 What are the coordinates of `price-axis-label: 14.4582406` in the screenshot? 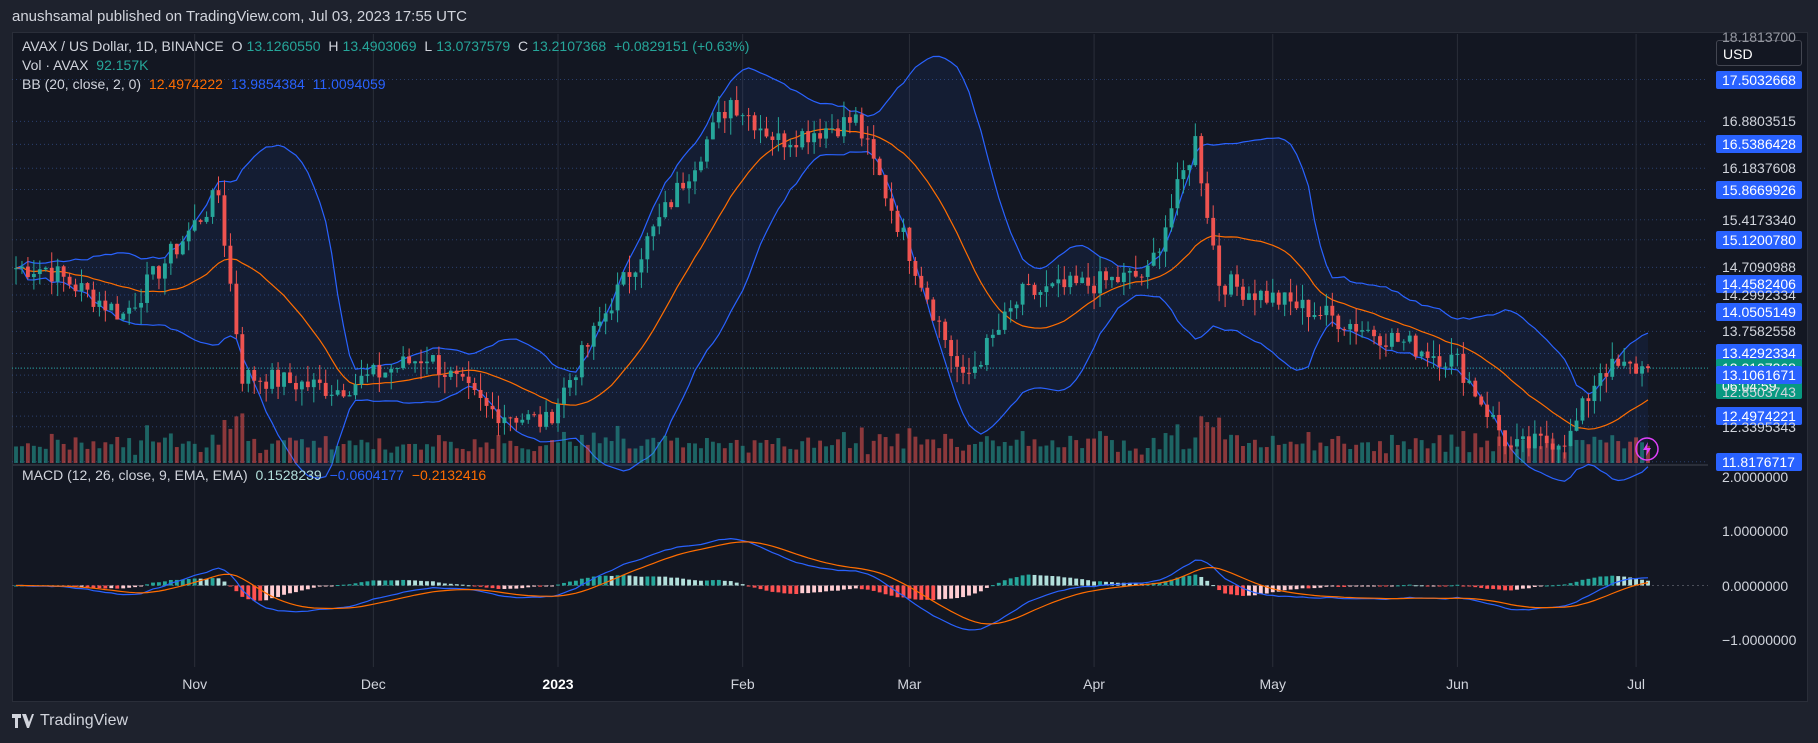 It's located at (1759, 284).